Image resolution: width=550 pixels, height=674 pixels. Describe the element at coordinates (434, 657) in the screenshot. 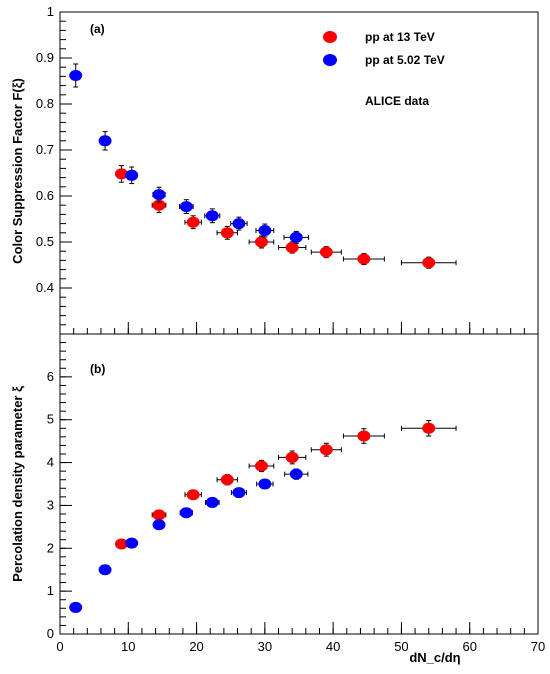

I see `x-axis-title: dN_c/dη` at that location.